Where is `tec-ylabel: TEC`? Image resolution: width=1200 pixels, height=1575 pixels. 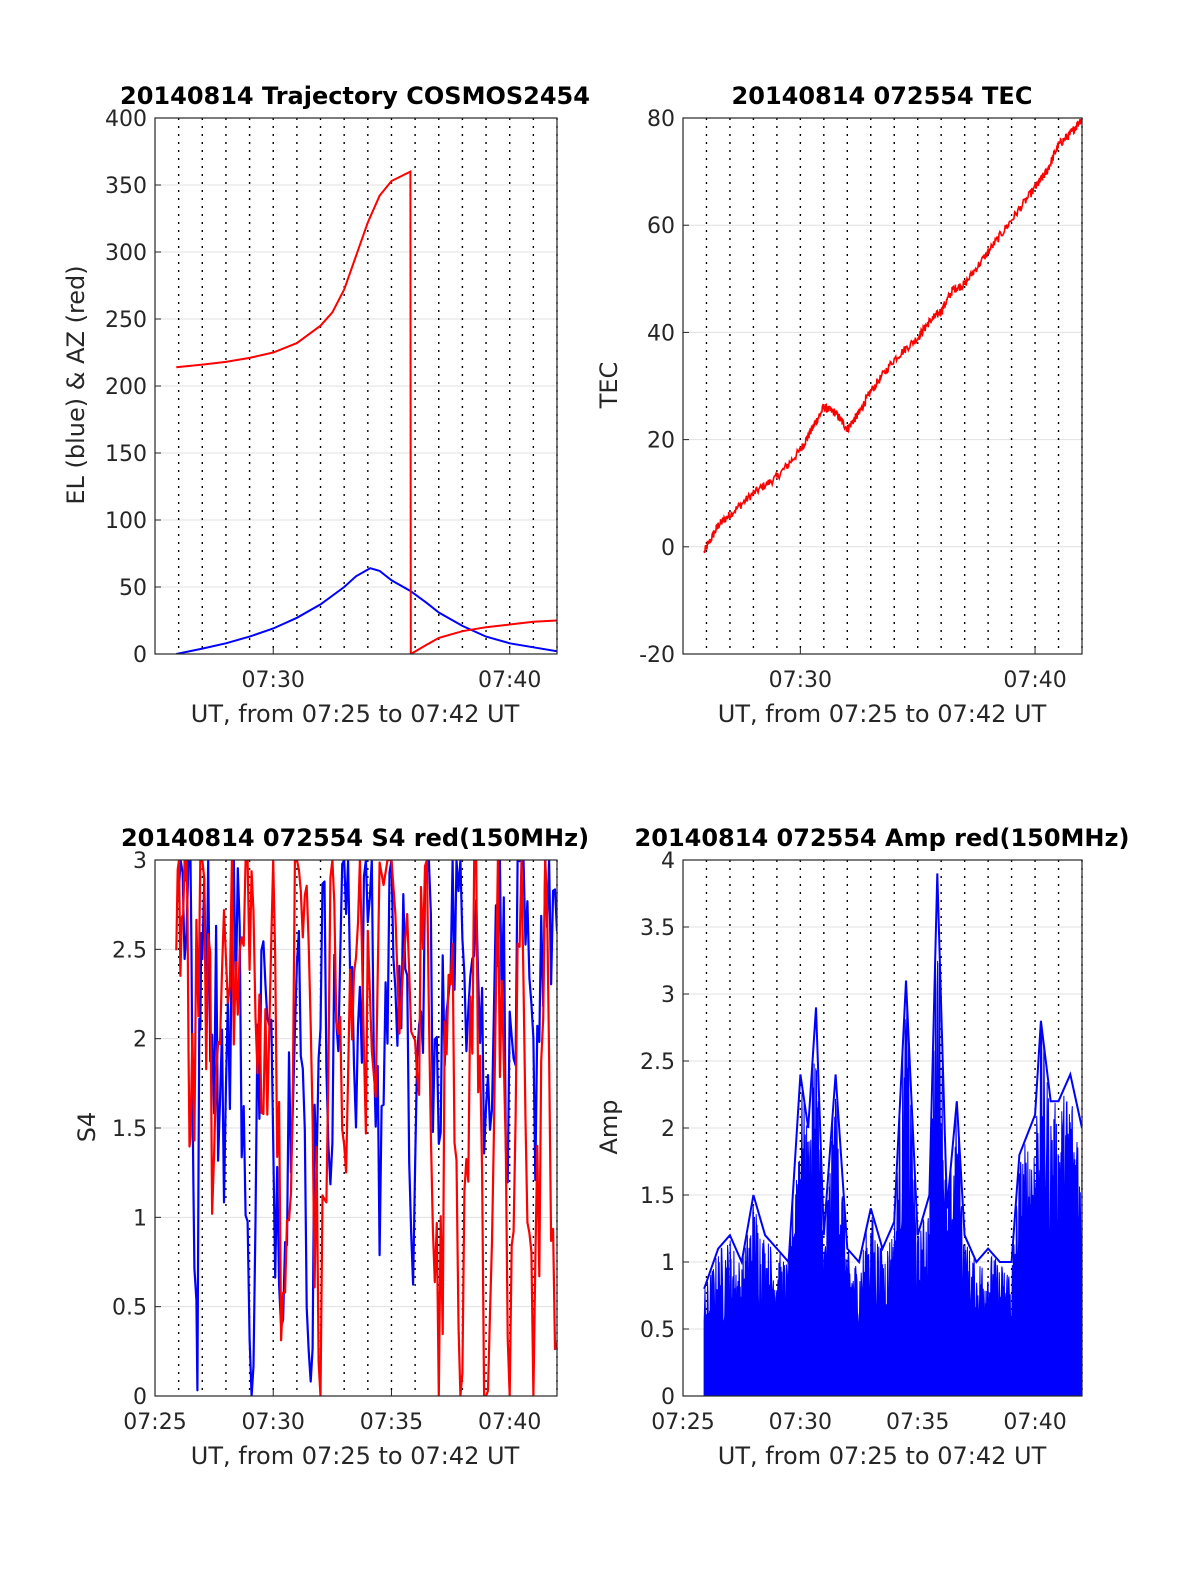 tec-ylabel: TEC is located at coordinates (609, 386).